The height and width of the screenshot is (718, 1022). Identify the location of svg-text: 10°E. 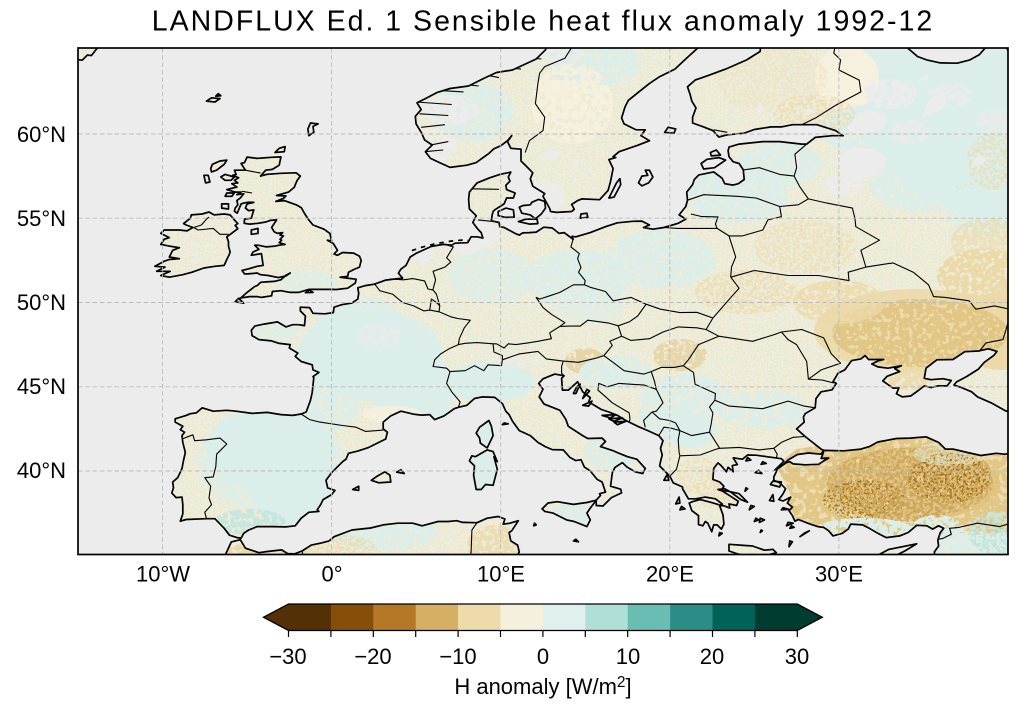
(501, 574).